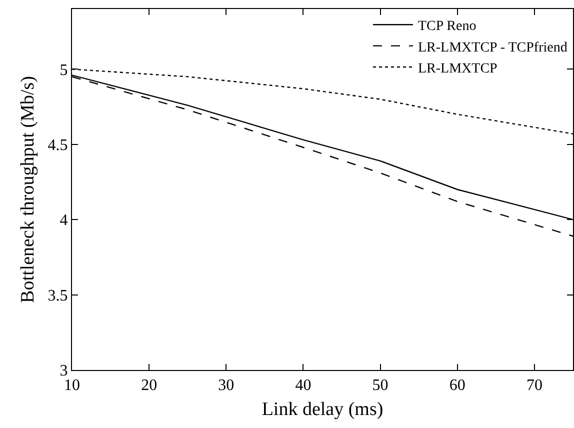  Describe the element at coordinates (458, 68) in the screenshot. I see `legend-label: LR-LMXTCP` at that location.